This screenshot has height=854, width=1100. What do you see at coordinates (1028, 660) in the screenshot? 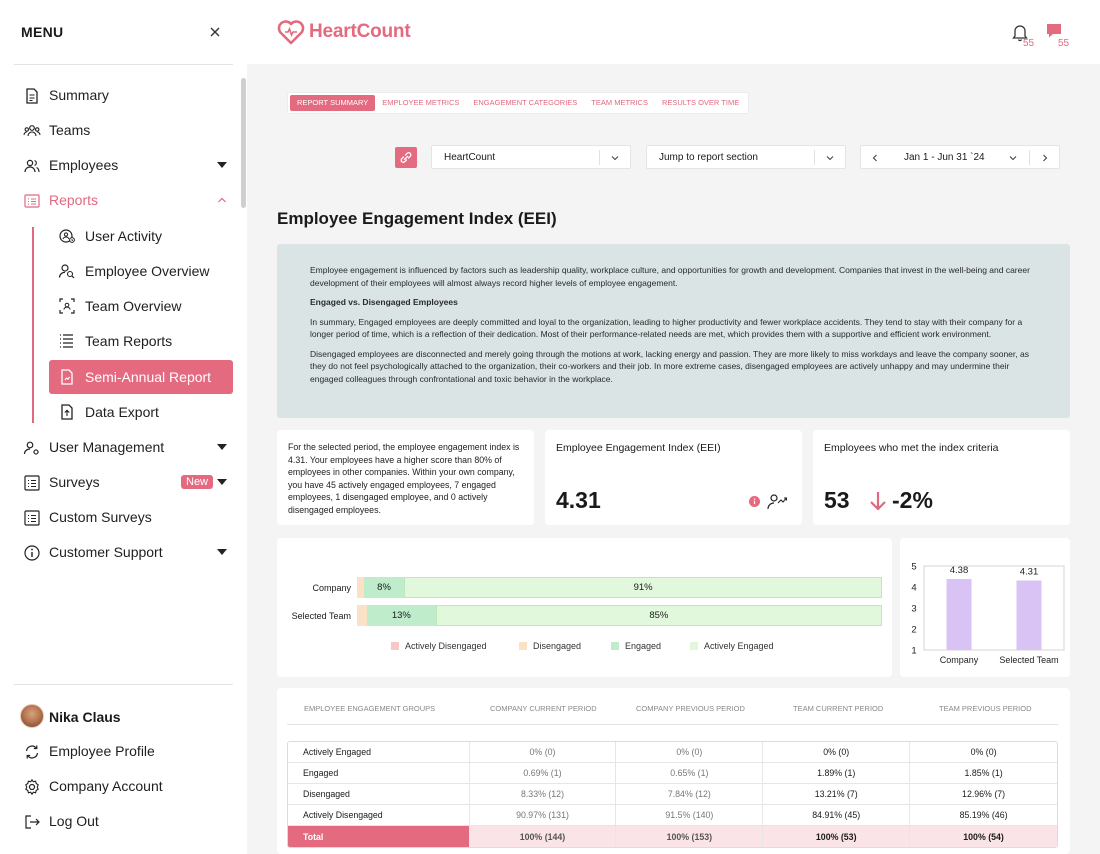
I see `x-tick-label: Selected Team` at bounding box center [1028, 660].